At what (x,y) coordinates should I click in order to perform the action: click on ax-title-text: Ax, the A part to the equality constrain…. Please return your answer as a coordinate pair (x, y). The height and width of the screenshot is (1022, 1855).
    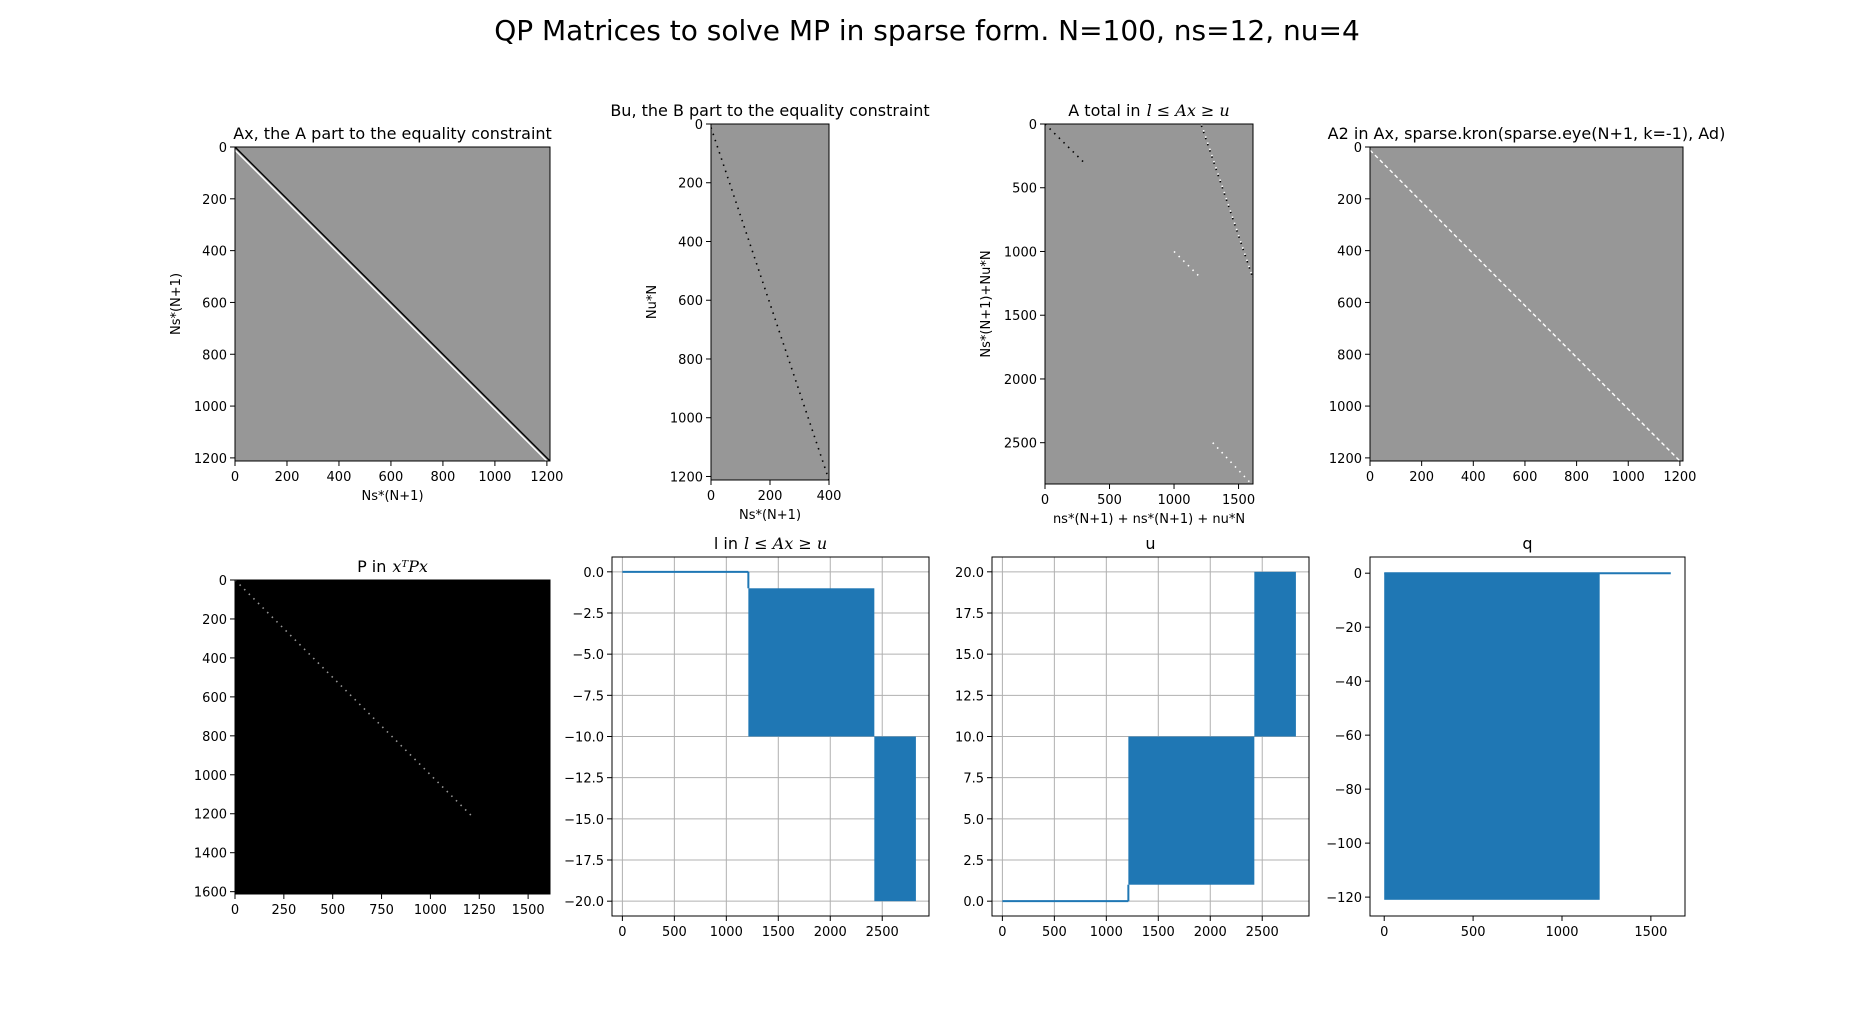
    Looking at the image, I should click on (392, 133).